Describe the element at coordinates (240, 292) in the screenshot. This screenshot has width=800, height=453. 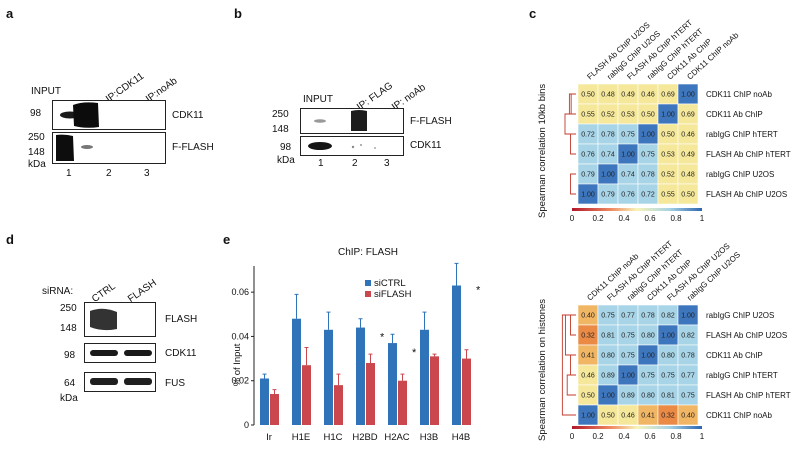
I see `y-tick-label: 0.06` at that location.